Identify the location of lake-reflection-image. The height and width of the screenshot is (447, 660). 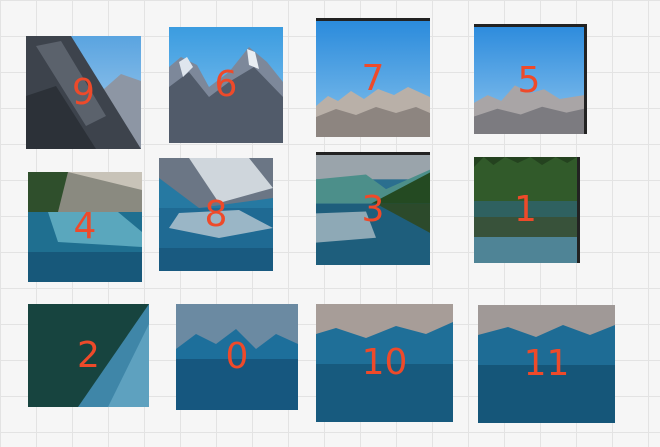
(216, 214).